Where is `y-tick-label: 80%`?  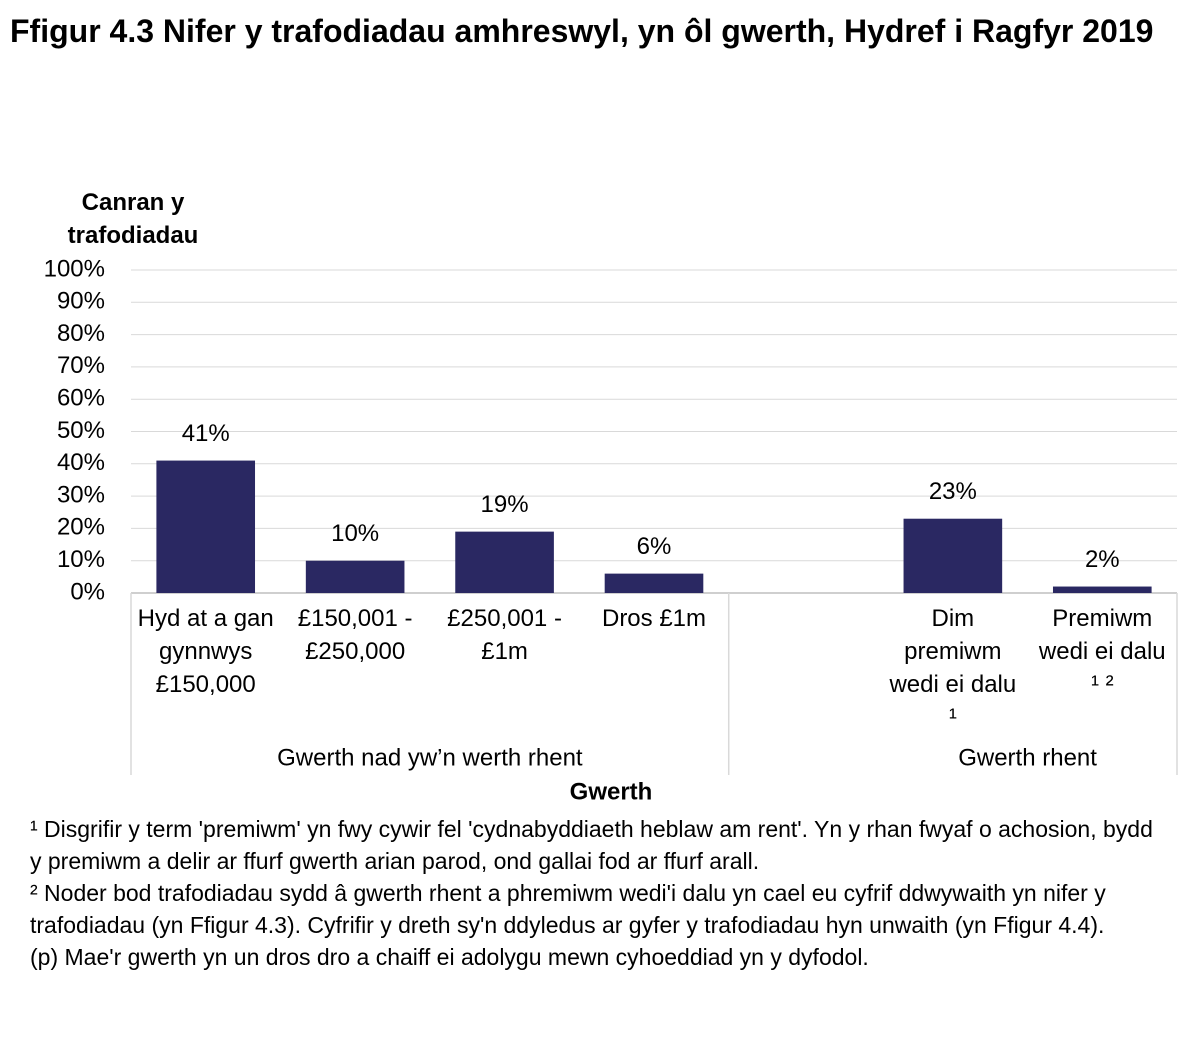
y-tick-label: 80% is located at coordinates (81, 333).